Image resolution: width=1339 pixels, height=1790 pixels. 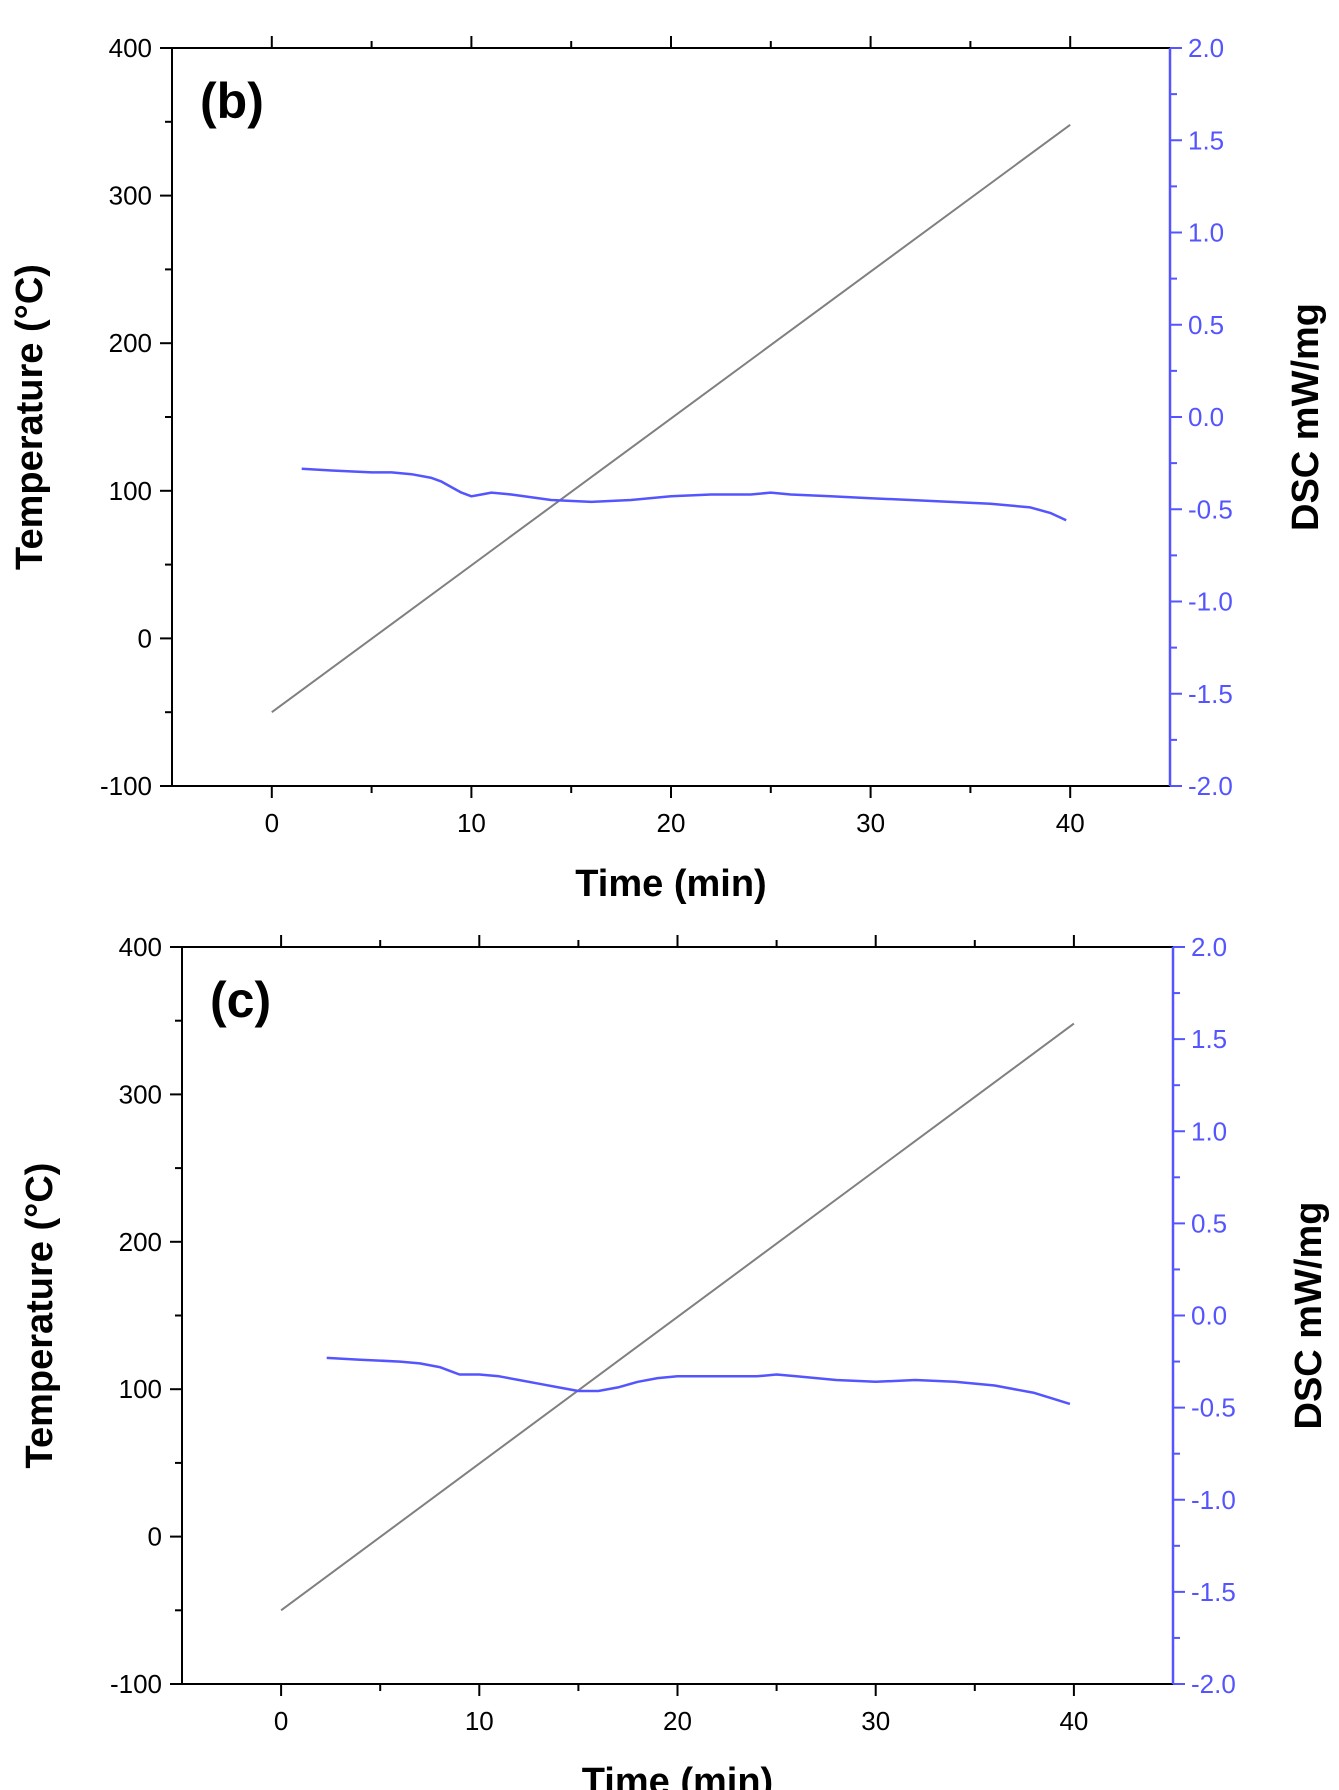 What do you see at coordinates (232, 101) in the screenshot?
I see `panel-label: (b)` at bounding box center [232, 101].